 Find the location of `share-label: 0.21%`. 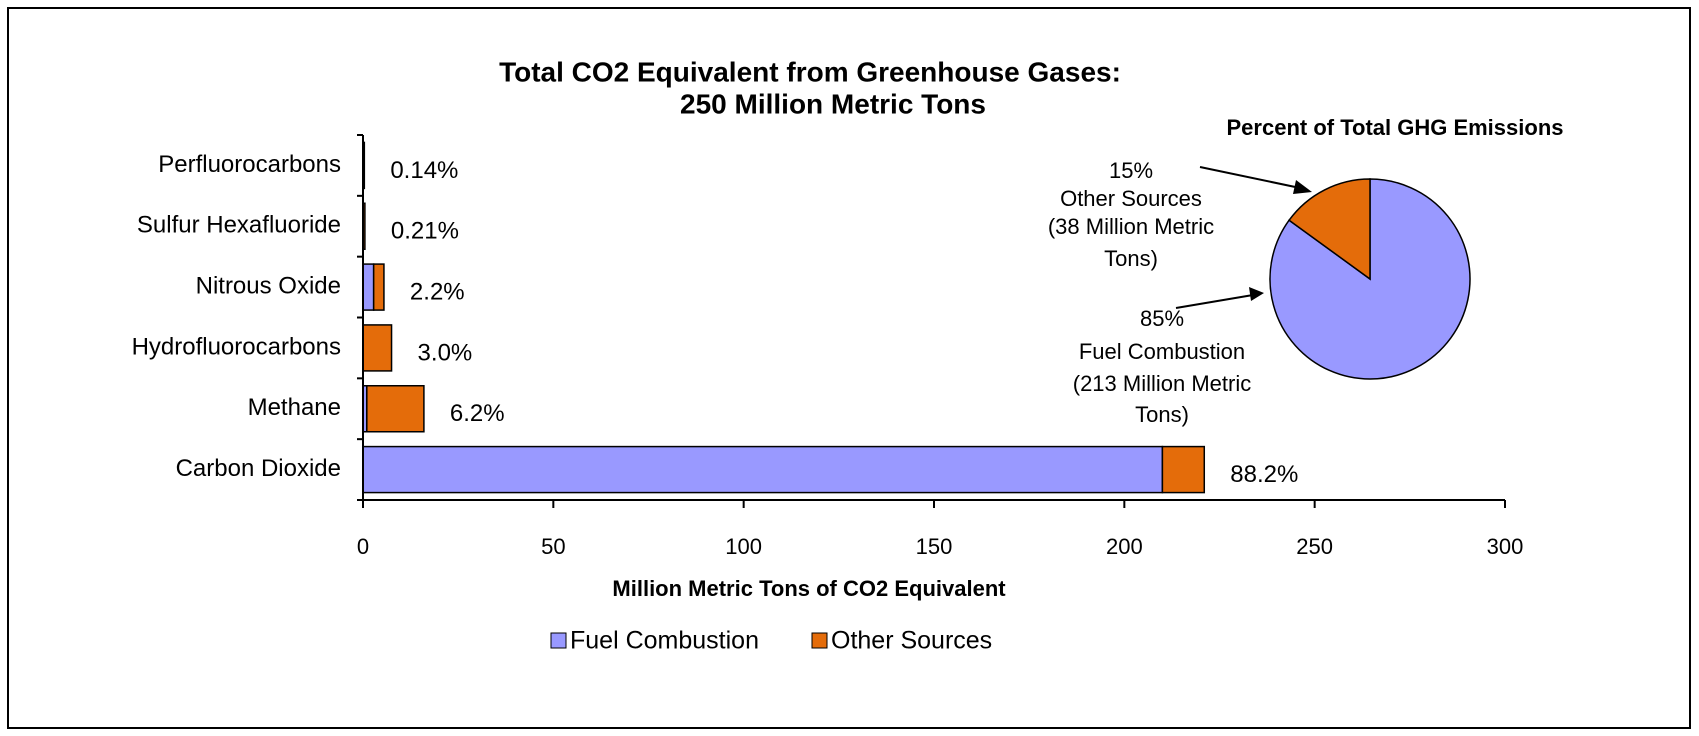

share-label: 0.21% is located at coordinates (425, 231).